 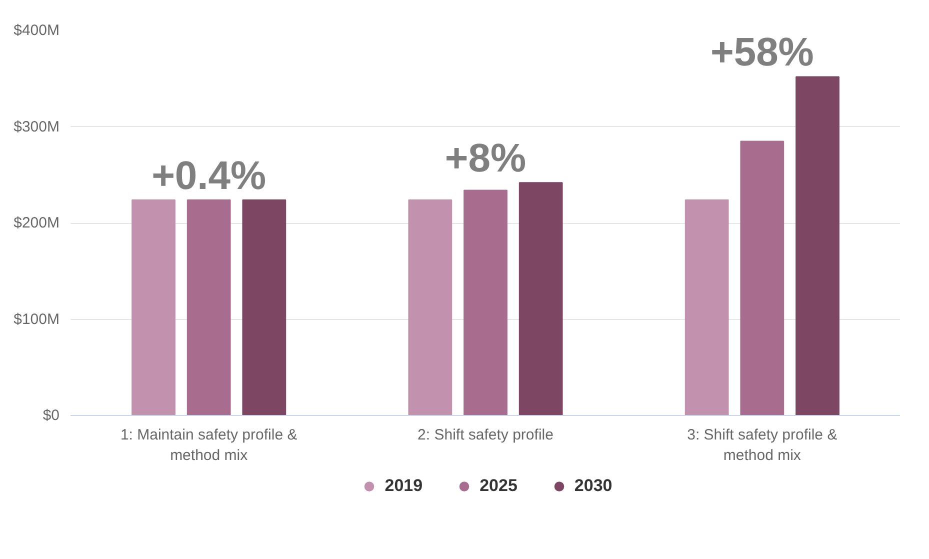 What do you see at coordinates (593, 486) in the screenshot?
I see `legend-label: 2030` at bounding box center [593, 486].